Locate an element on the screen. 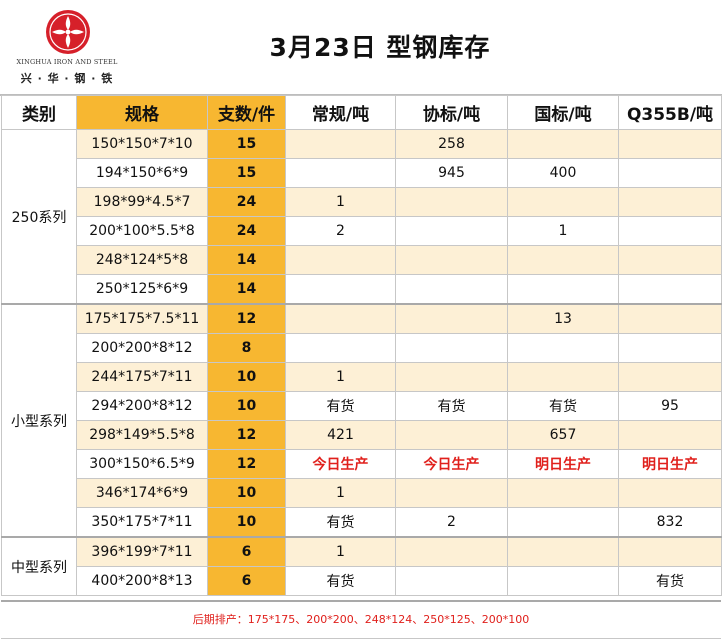 The image size is (722, 639). table-row: 中型系列 396*199*7*11 6 1 is located at coordinates (361, 566).